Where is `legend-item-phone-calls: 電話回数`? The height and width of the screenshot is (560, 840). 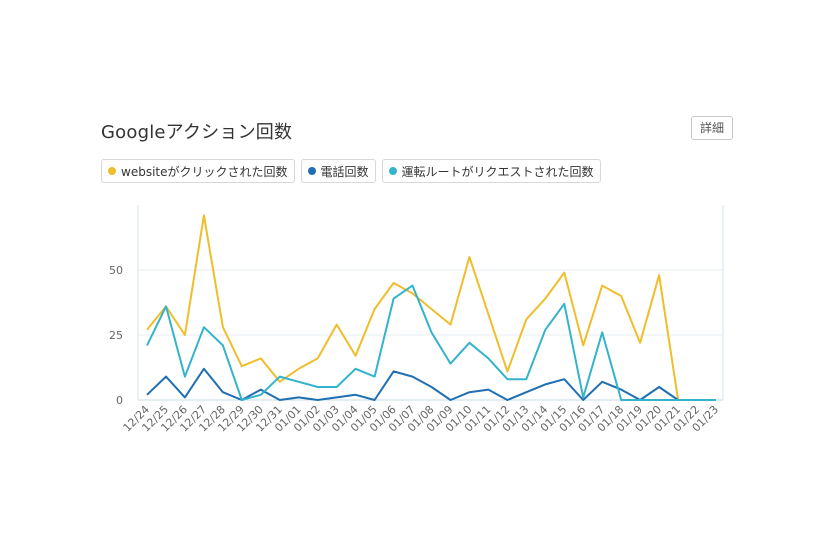
legend-item-phone-calls: 電話回数 is located at coordinates (338, 171).